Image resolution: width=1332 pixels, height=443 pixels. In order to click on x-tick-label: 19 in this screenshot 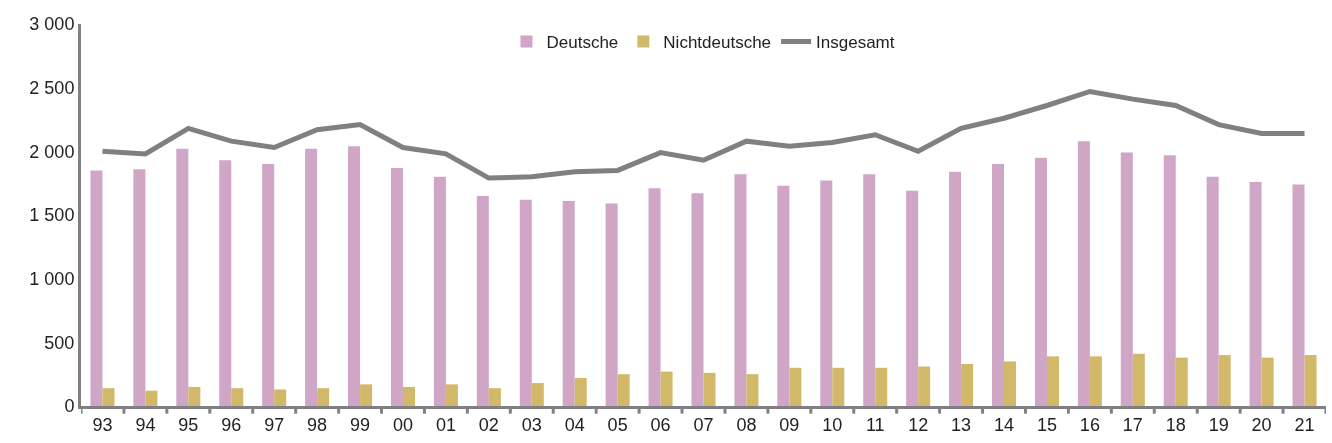, I will do `click(1218, 424)`.